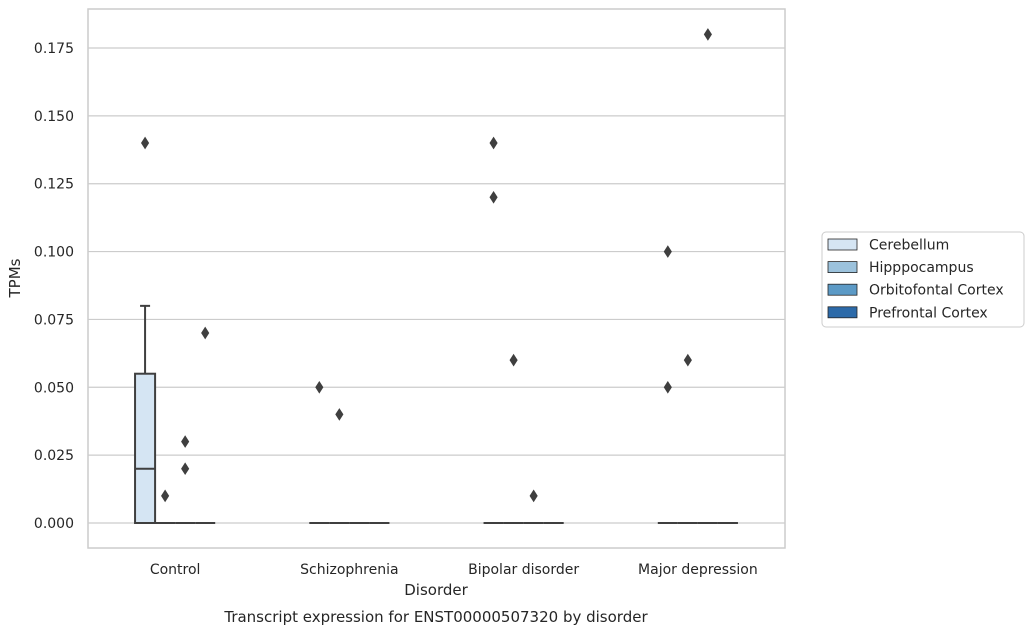 The height and width of the screenshot is (634, 1033). Describe the element at coordinates (936, 291) in the screenshot. I see `legend-label: Orbitofontal Cortex` at that location.